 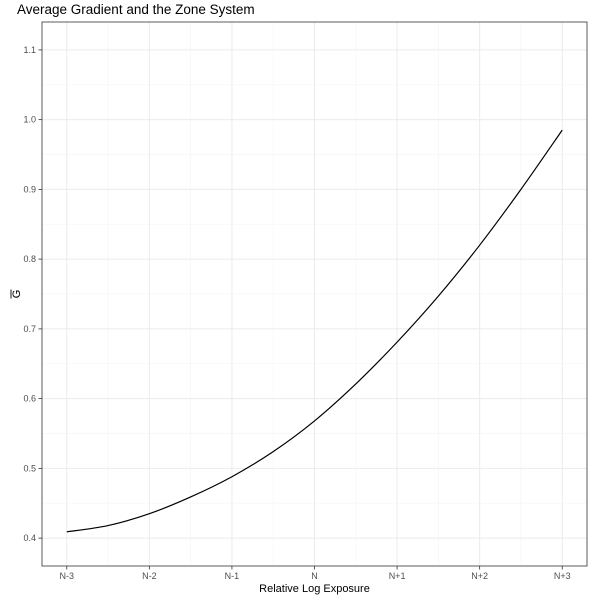 I want to click on x-tick-label: N-2, so click(x=149, y=576).